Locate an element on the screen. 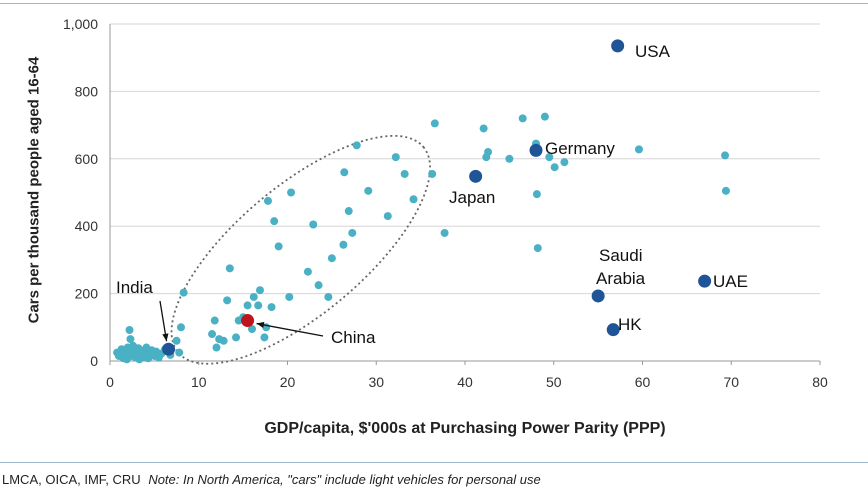  x-tick-label: 30 is located at coordinates (376, 382).